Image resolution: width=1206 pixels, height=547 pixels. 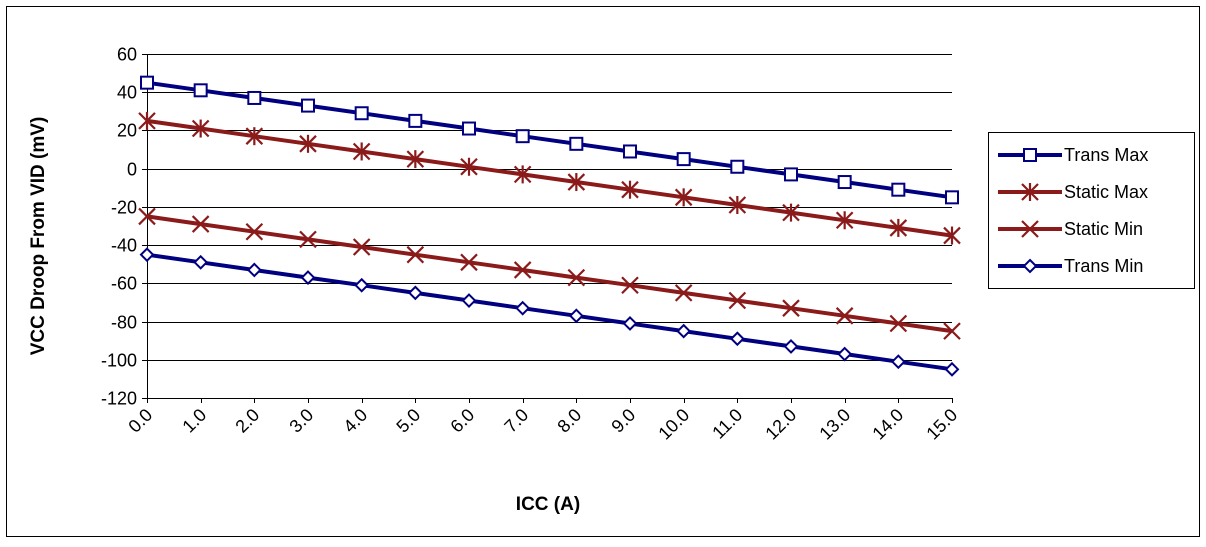 I want to click on y-tick-label: -60, so click(x=124, y=284).